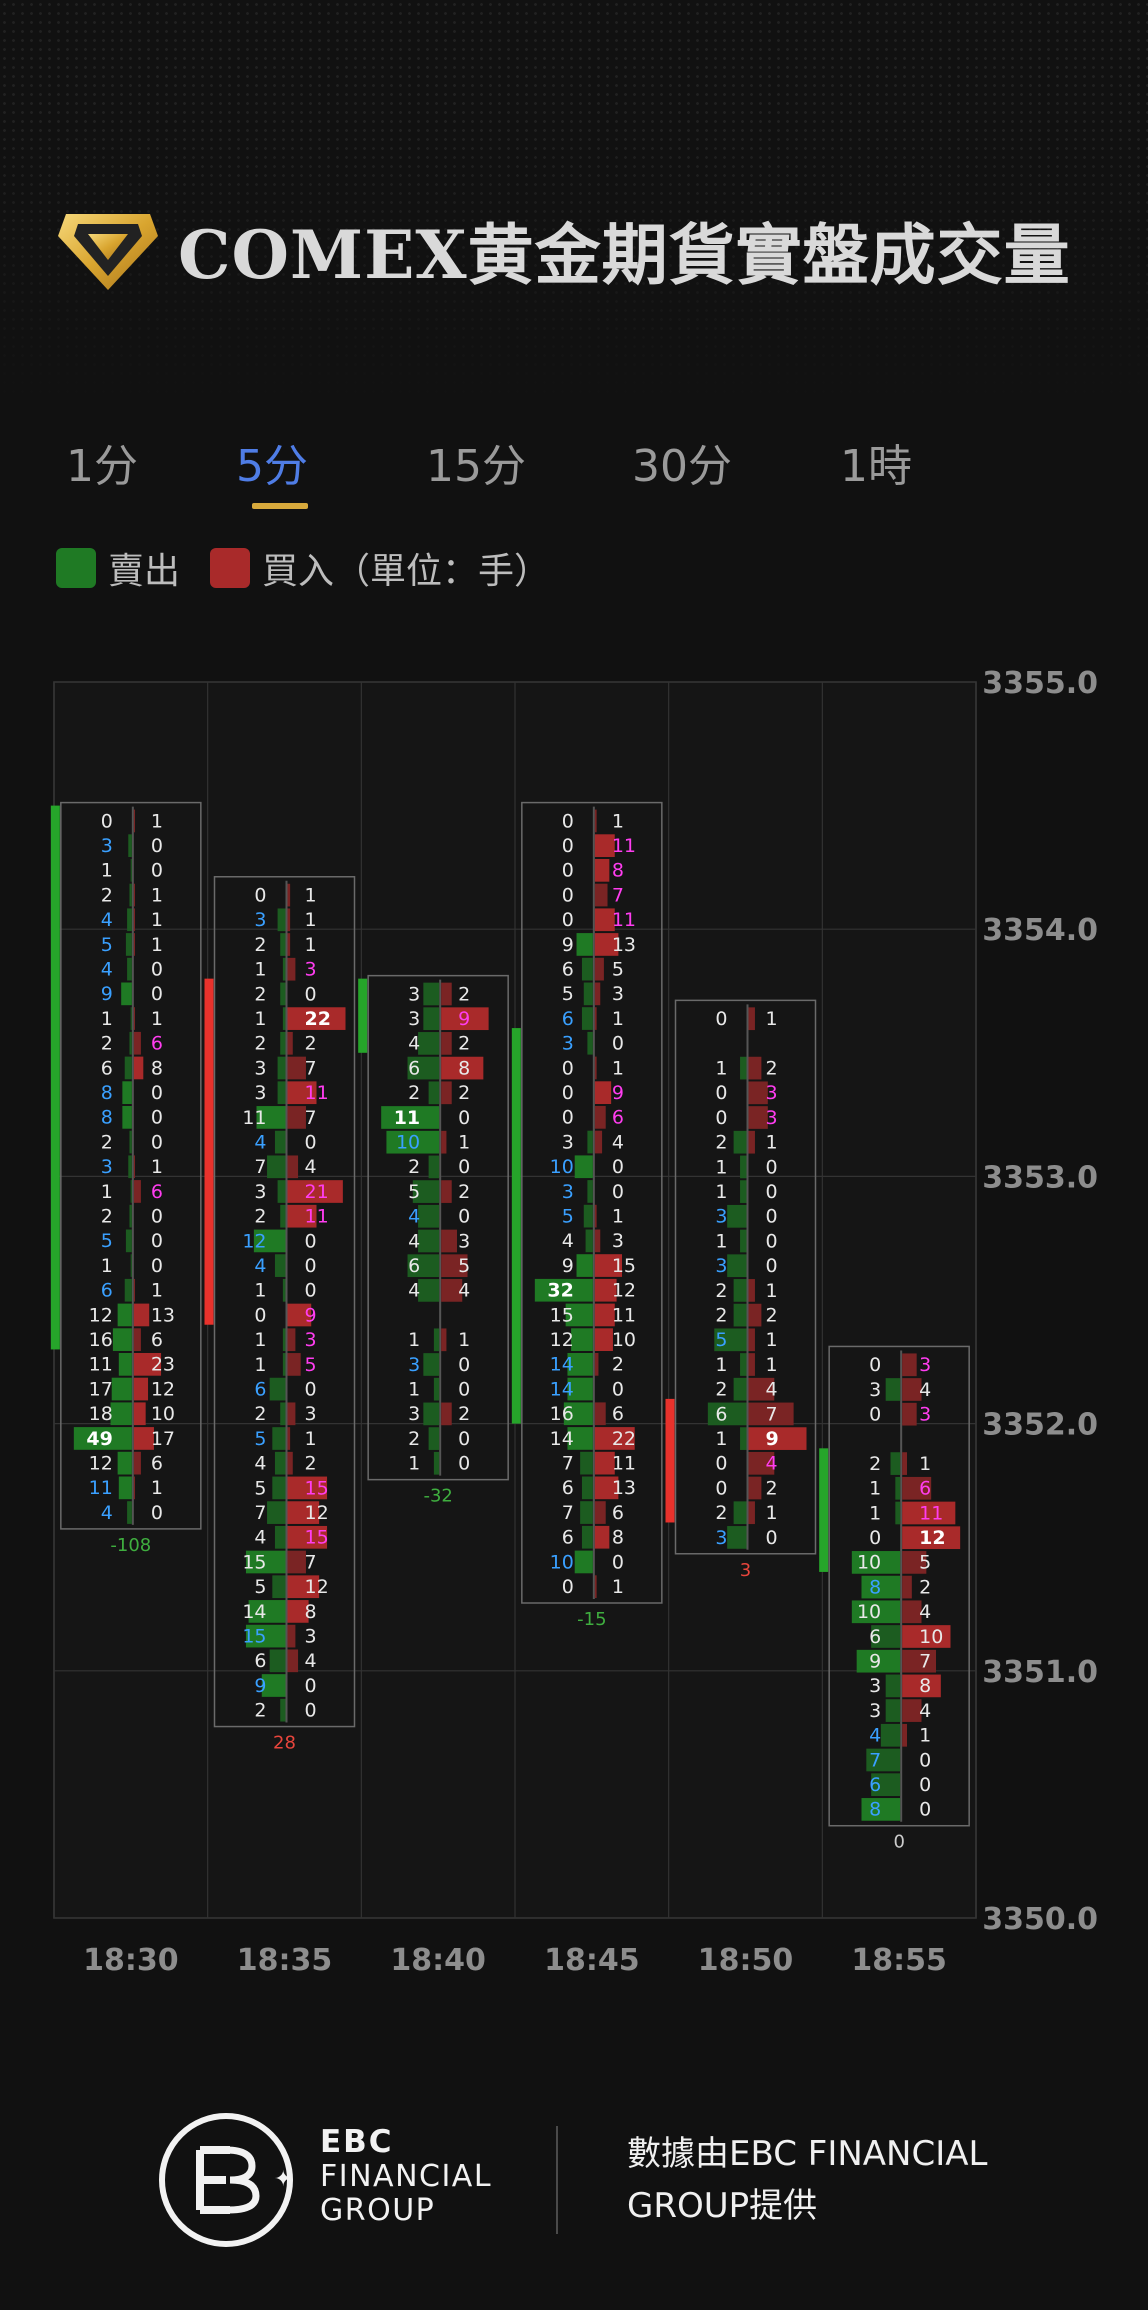 Image resolution: width=1148 pixels, height=2310 pixels. Describe the element at coordinates (406, 2176) in the screenshot. I see `brand-line-2: FINANCIAL` at that location.